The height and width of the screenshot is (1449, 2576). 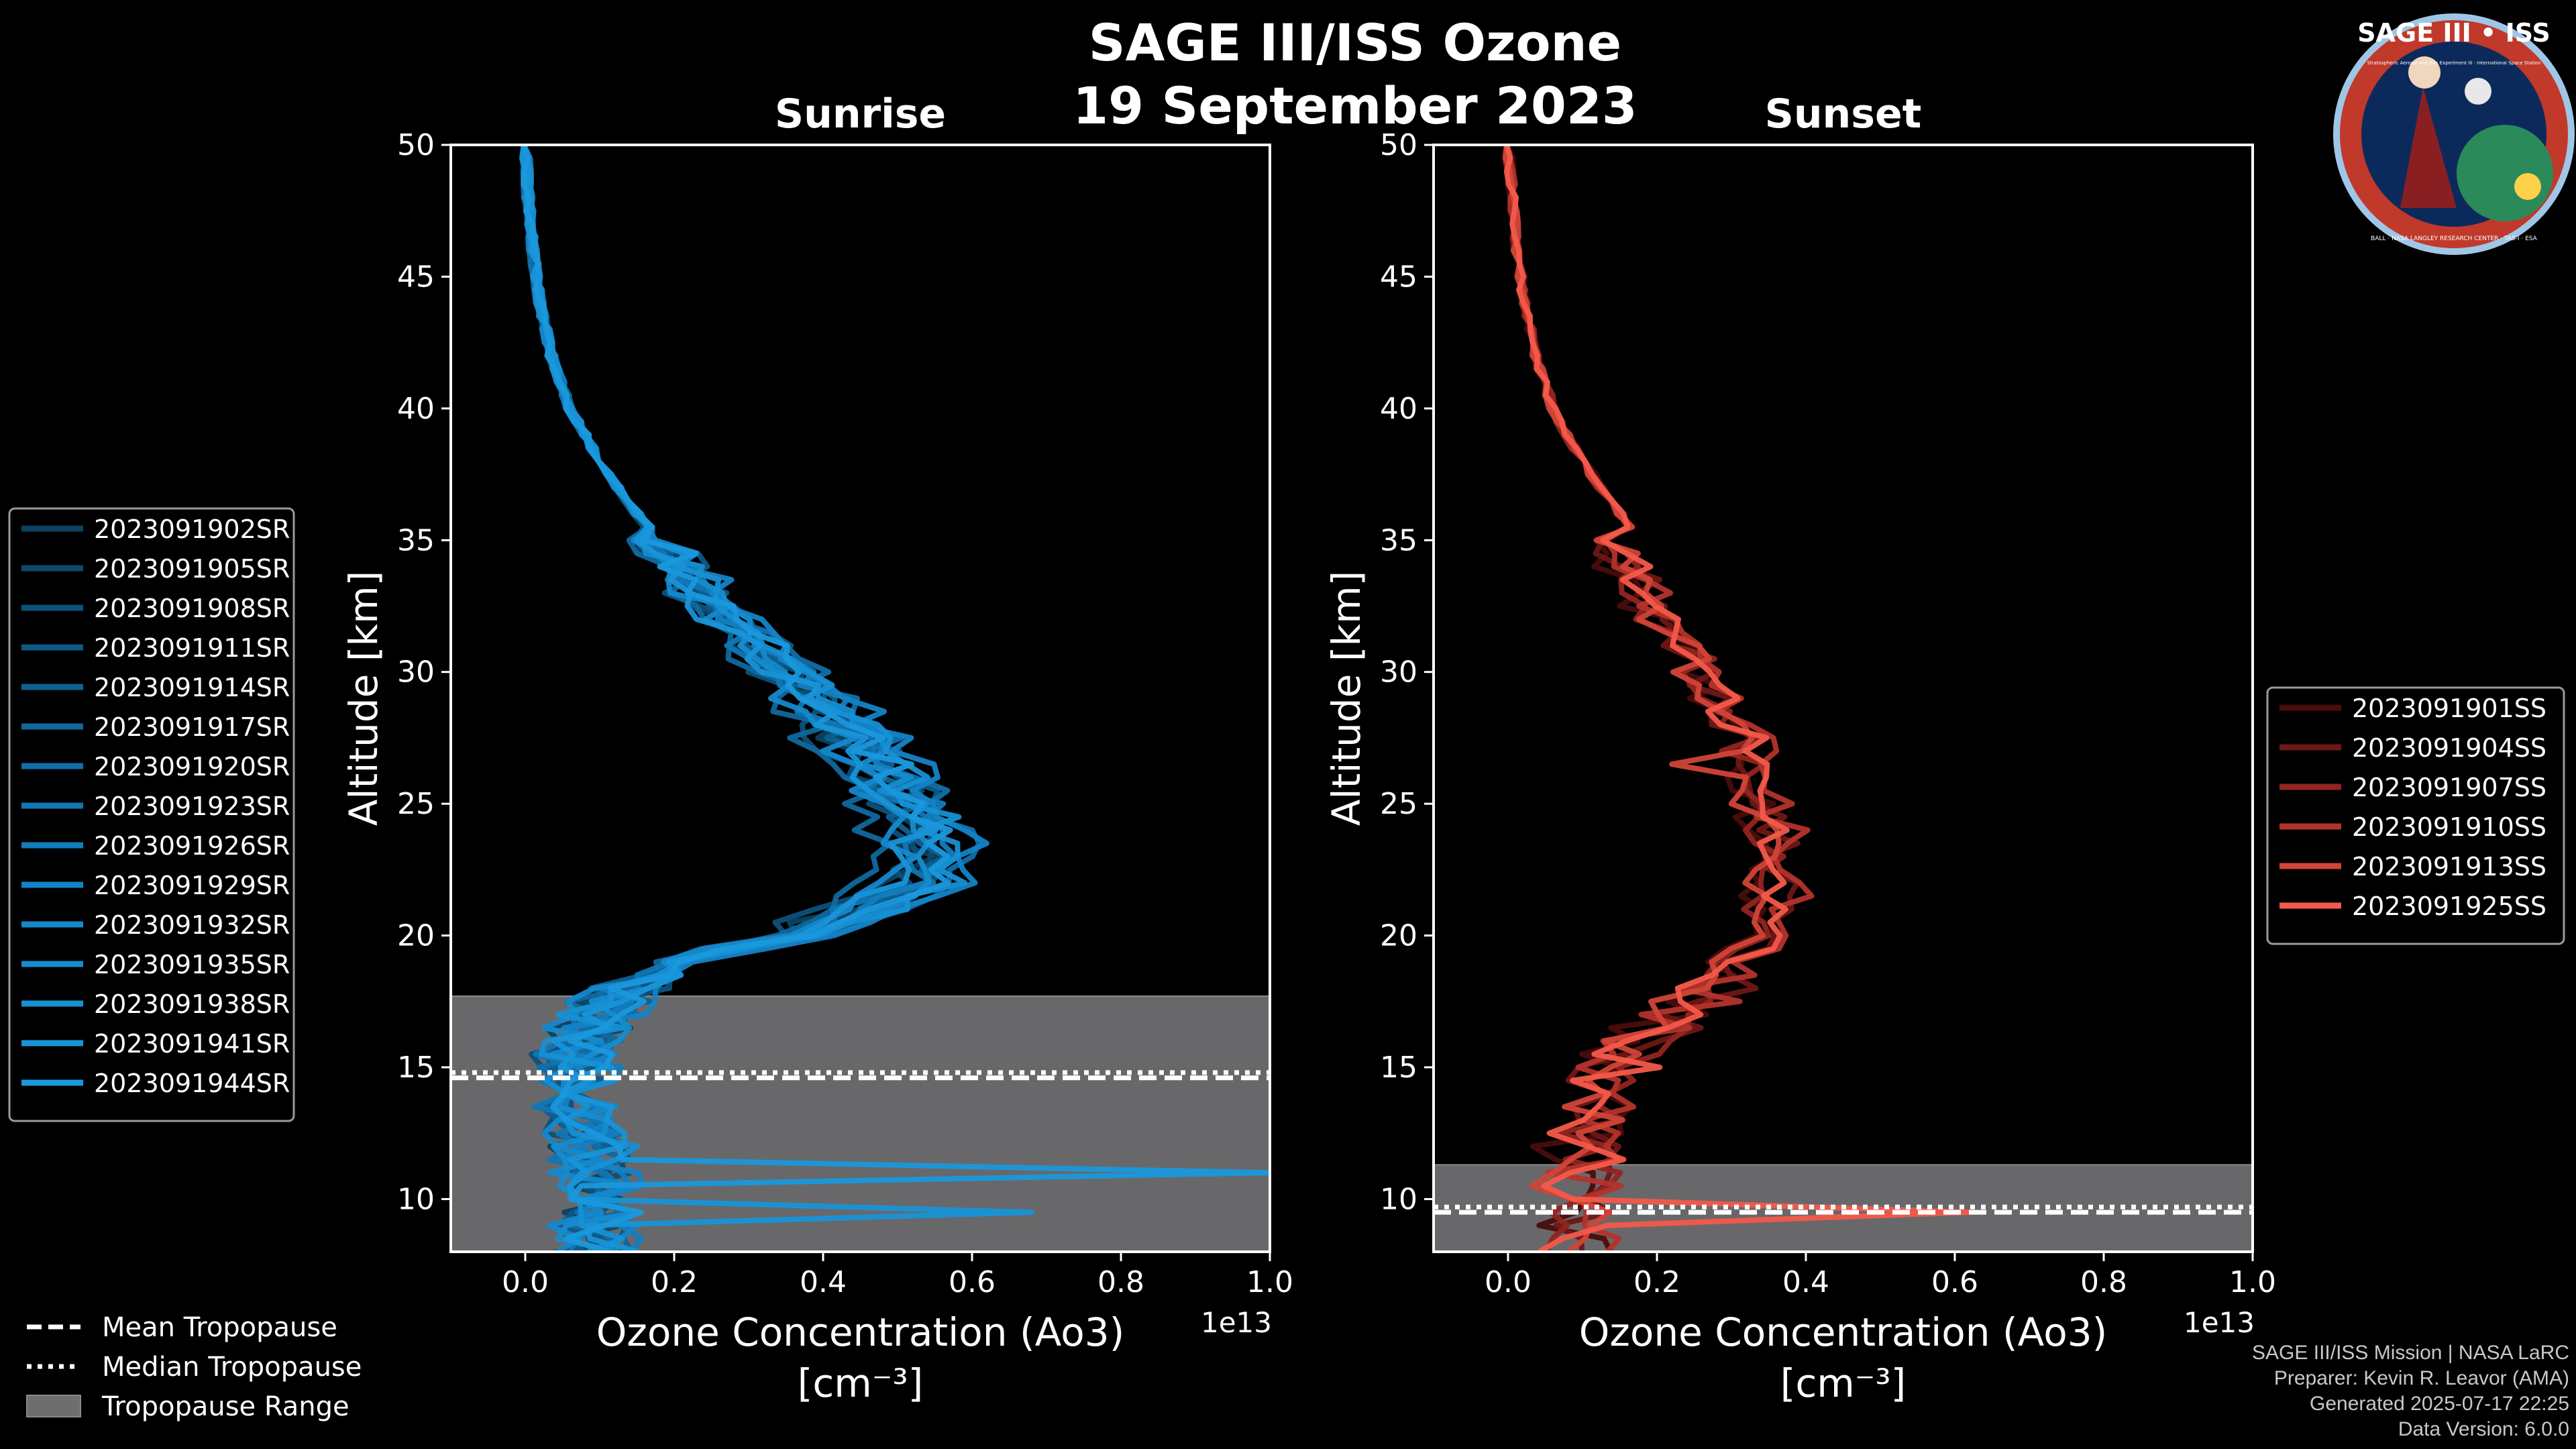 I want to click on legend-label-2023091920SR: 2023091920SR, so click(x=192, y=767).